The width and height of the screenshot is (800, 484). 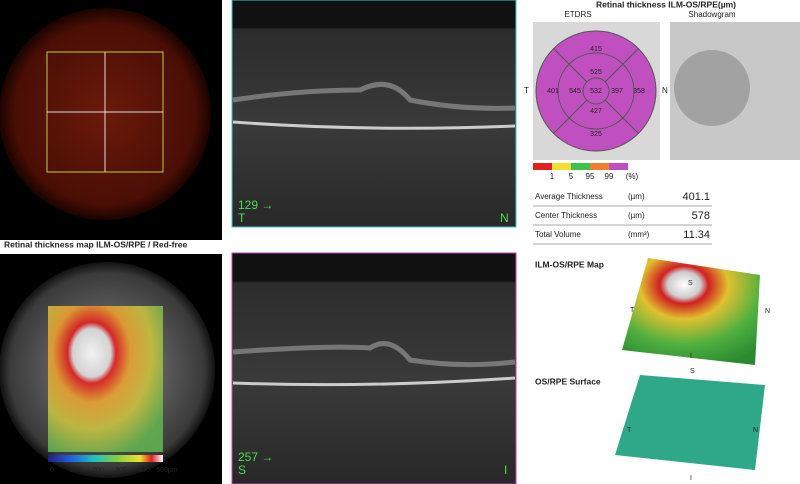 I want to click on etdrs-label: ETDRS, so click(x=577, y=14).